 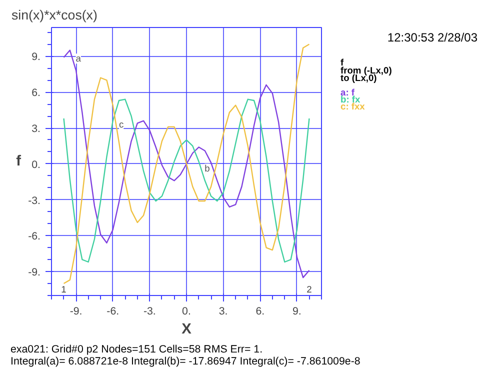 What do you see at coordinates (185, 362) in the screenshot?
I see `text: Integral(a)= 6.088721e-8 Integral(b)= -17.86947 Integral(c)= -7.861009e-8` at bounding box center [185, 362].